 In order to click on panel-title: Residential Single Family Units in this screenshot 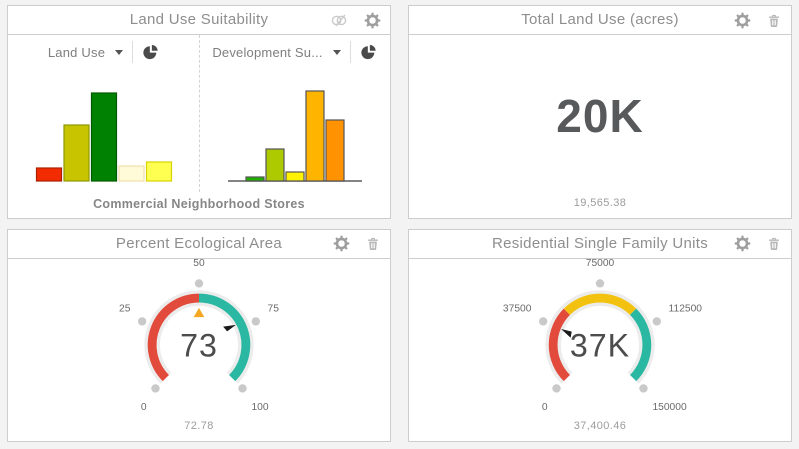, I will do `click(600, 243)`.